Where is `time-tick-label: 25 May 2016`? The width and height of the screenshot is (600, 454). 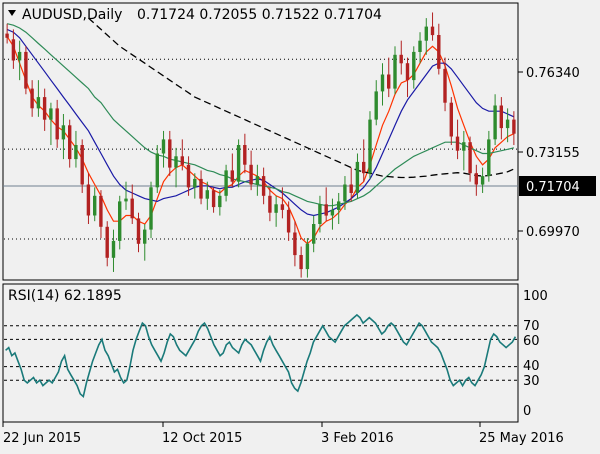 time-tick-label: 25 May 2016 is located at coordinates (521, 438).